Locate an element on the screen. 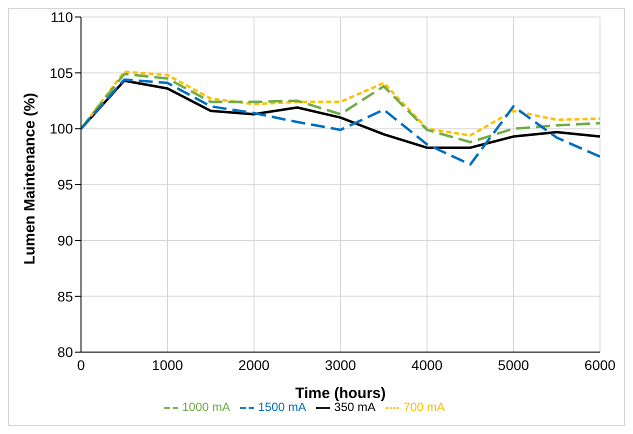 This screenshot has height=434, width=633. y-tick-label: 90 is located at coordinates (65, 240).